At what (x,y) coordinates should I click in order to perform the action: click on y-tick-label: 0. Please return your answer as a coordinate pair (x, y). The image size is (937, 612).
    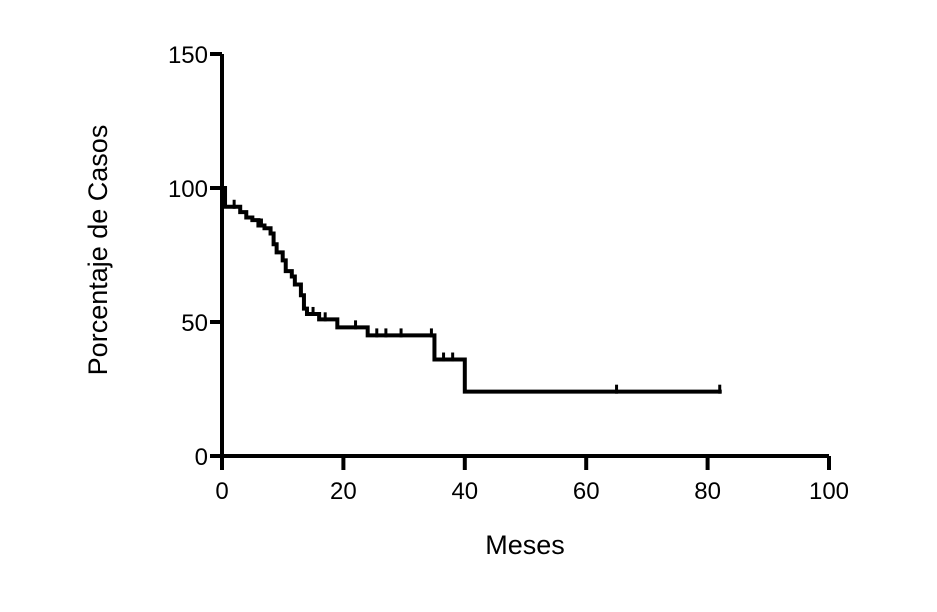
    Looking at the image, I should click on (201, 457).